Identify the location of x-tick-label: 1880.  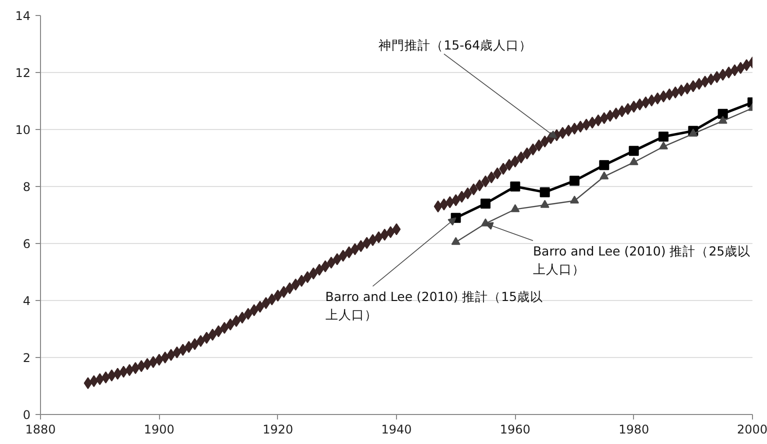
(40, 429).